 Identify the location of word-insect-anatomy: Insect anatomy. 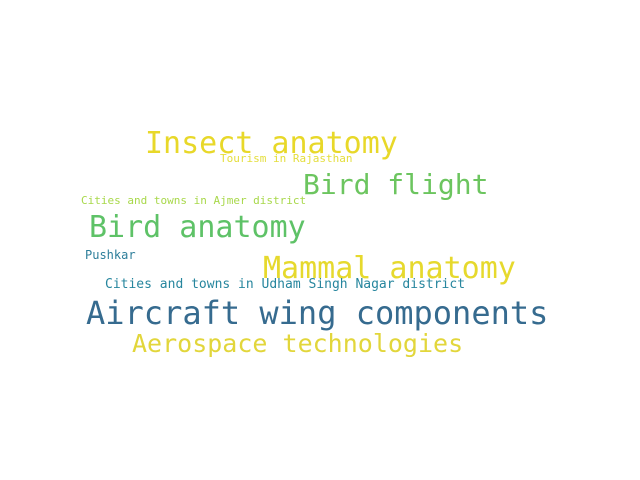
(271, 143).